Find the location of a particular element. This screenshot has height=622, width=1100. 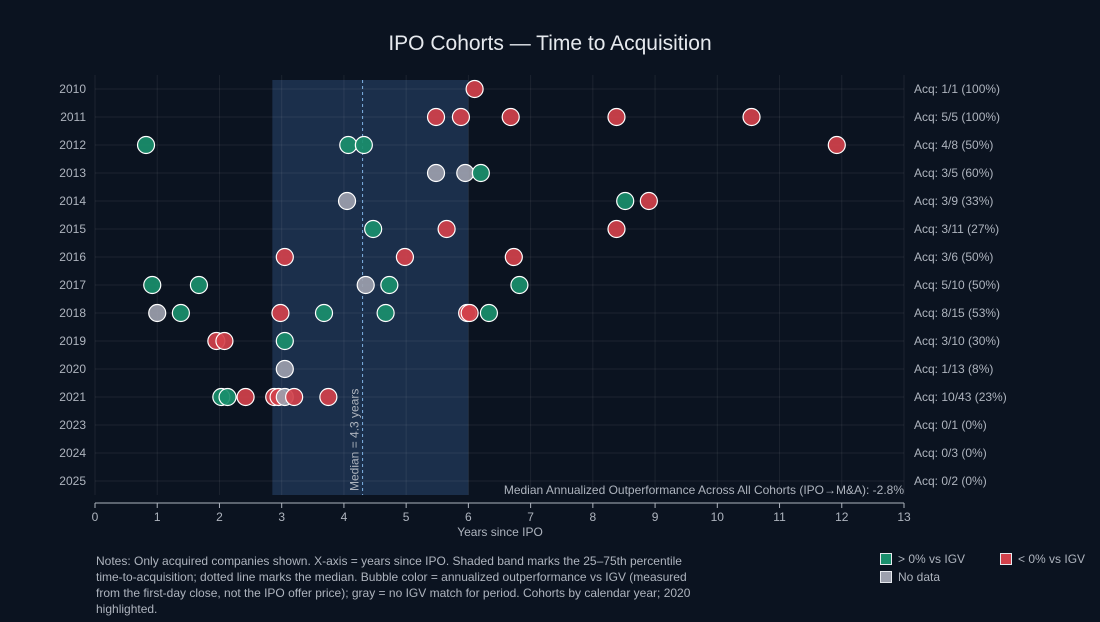

cohort-acq-label: Acq: 0/2 (0%) is located at coordinates (950, 481).